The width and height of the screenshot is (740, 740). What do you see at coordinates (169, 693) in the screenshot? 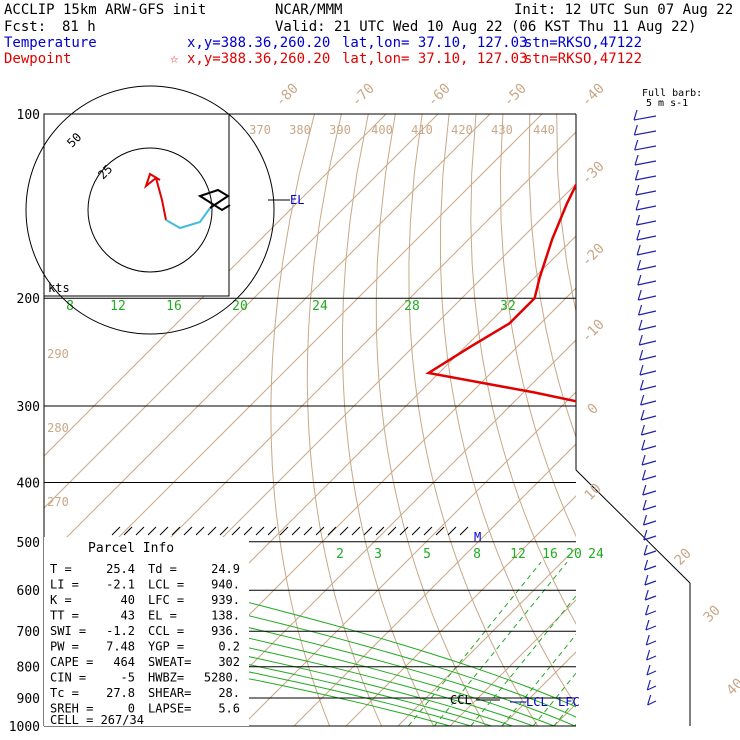
I see `parcel-field-label: SHEAR=` at bounding box center [169, 693].